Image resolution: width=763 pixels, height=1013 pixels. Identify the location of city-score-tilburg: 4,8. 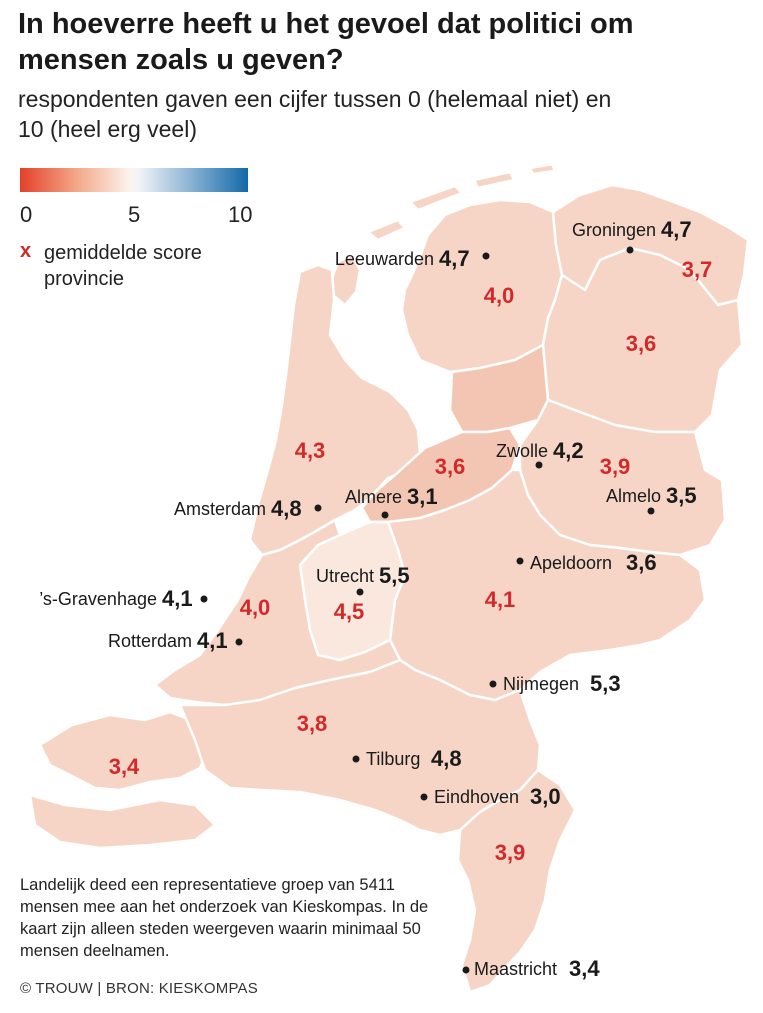
(446, 758).